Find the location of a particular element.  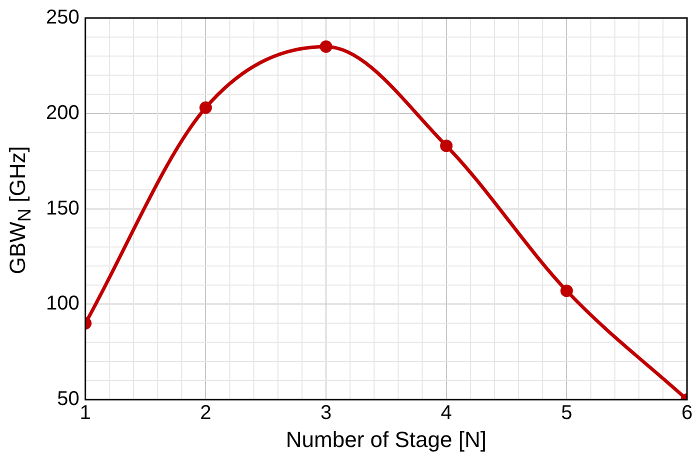

x-tick-label: 6 is located at coordinates (687, 413).